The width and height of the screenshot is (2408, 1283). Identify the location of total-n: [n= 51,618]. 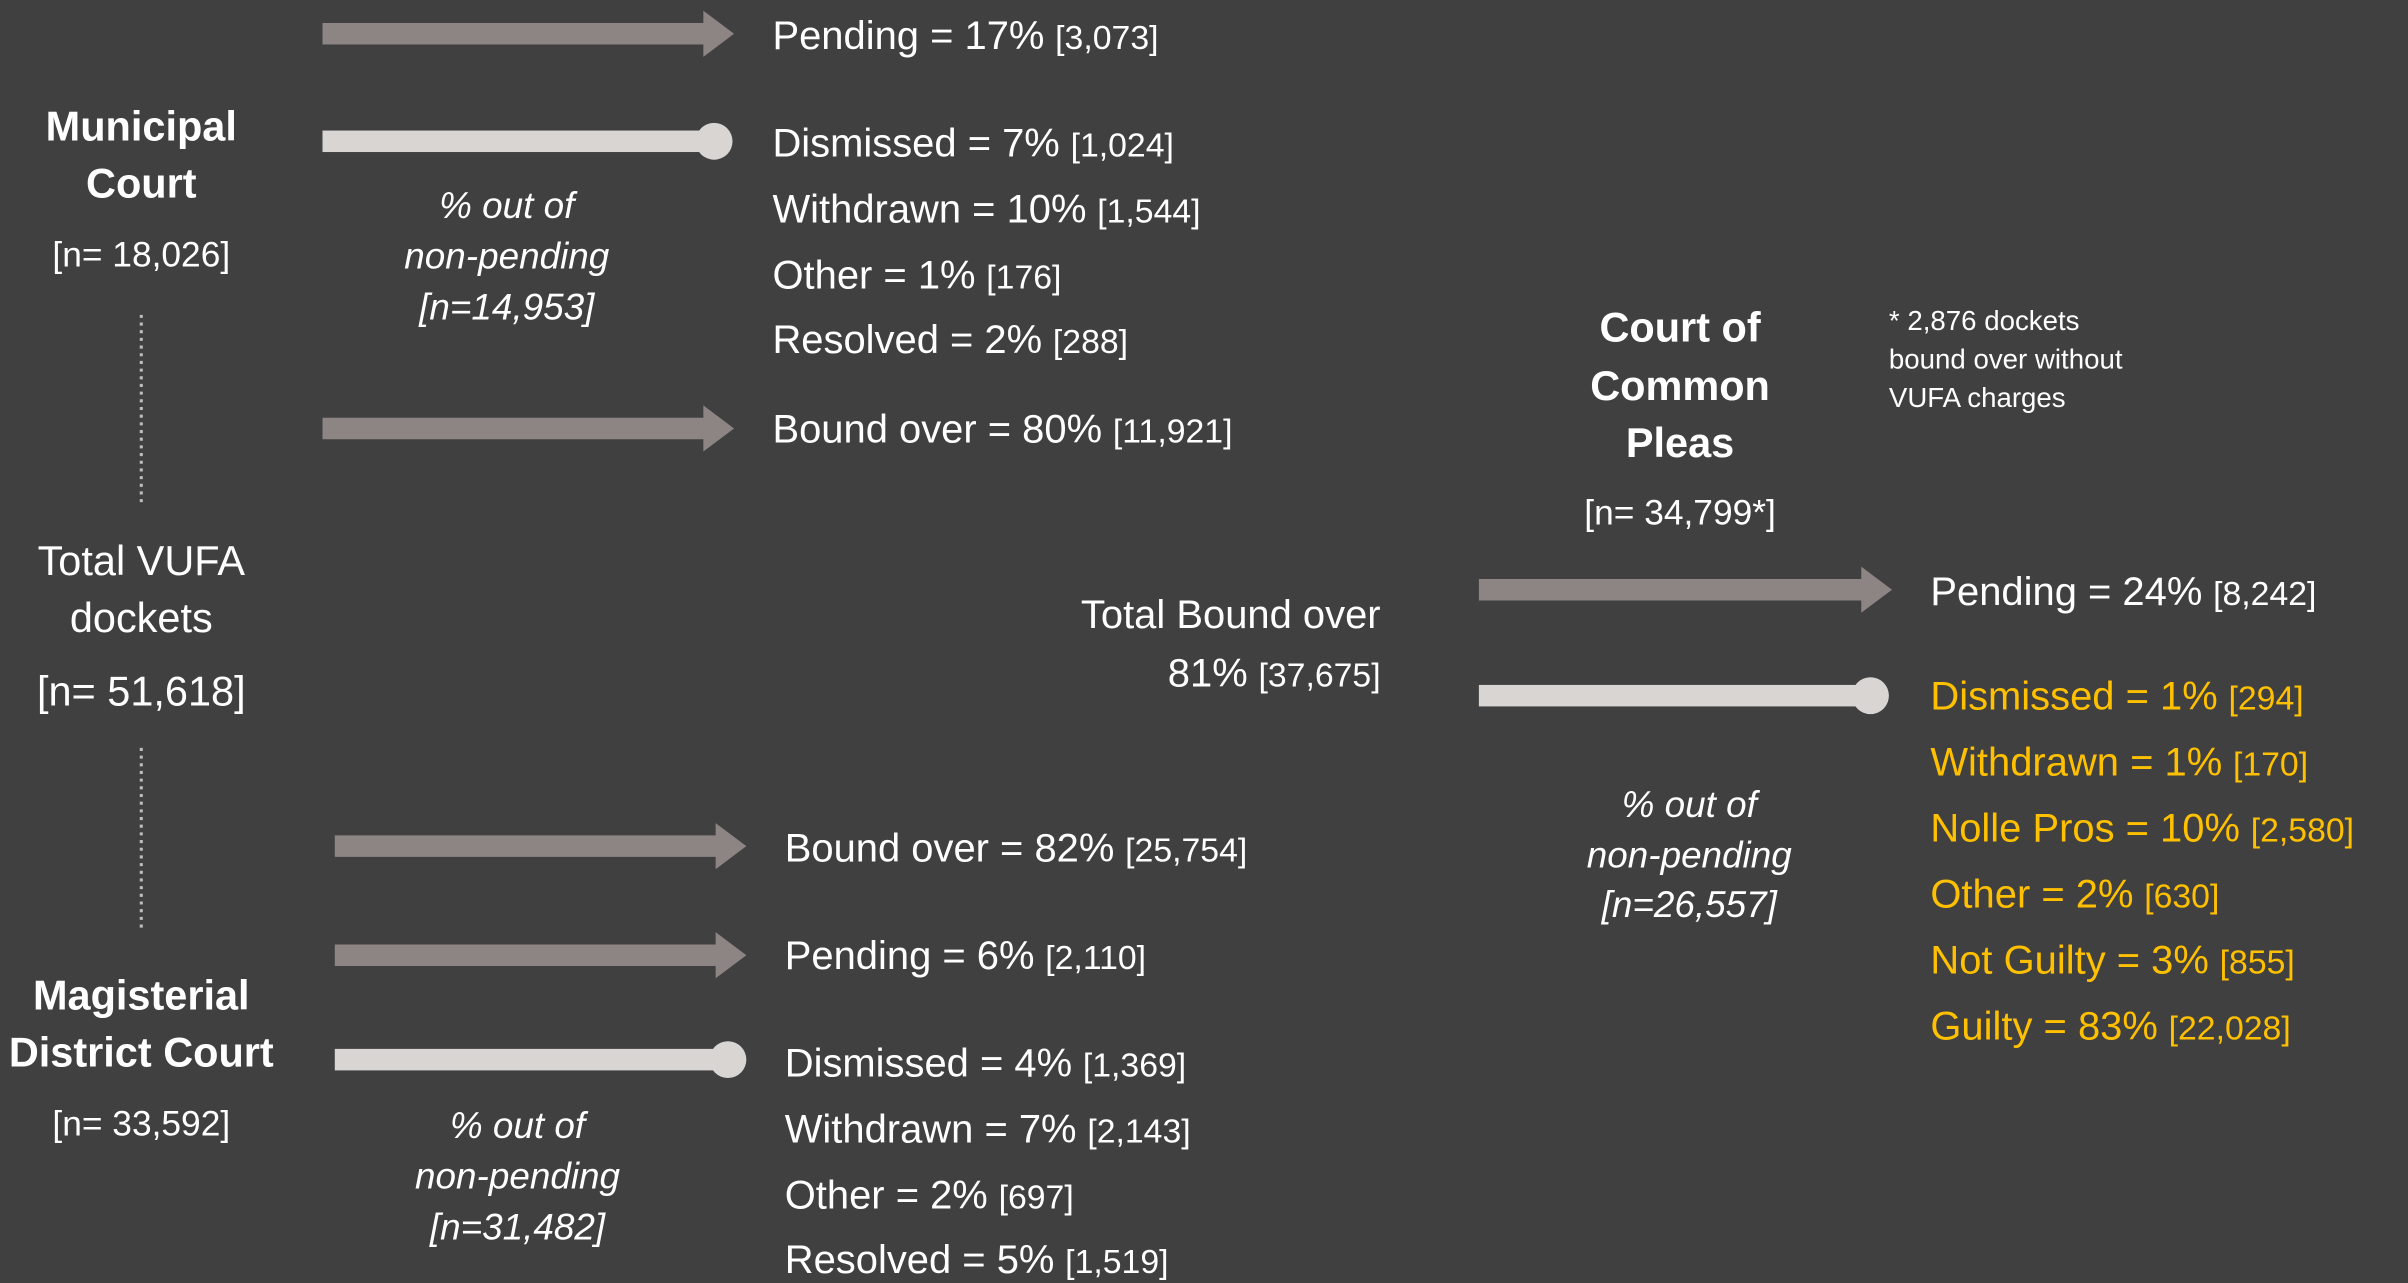
(141, 691).